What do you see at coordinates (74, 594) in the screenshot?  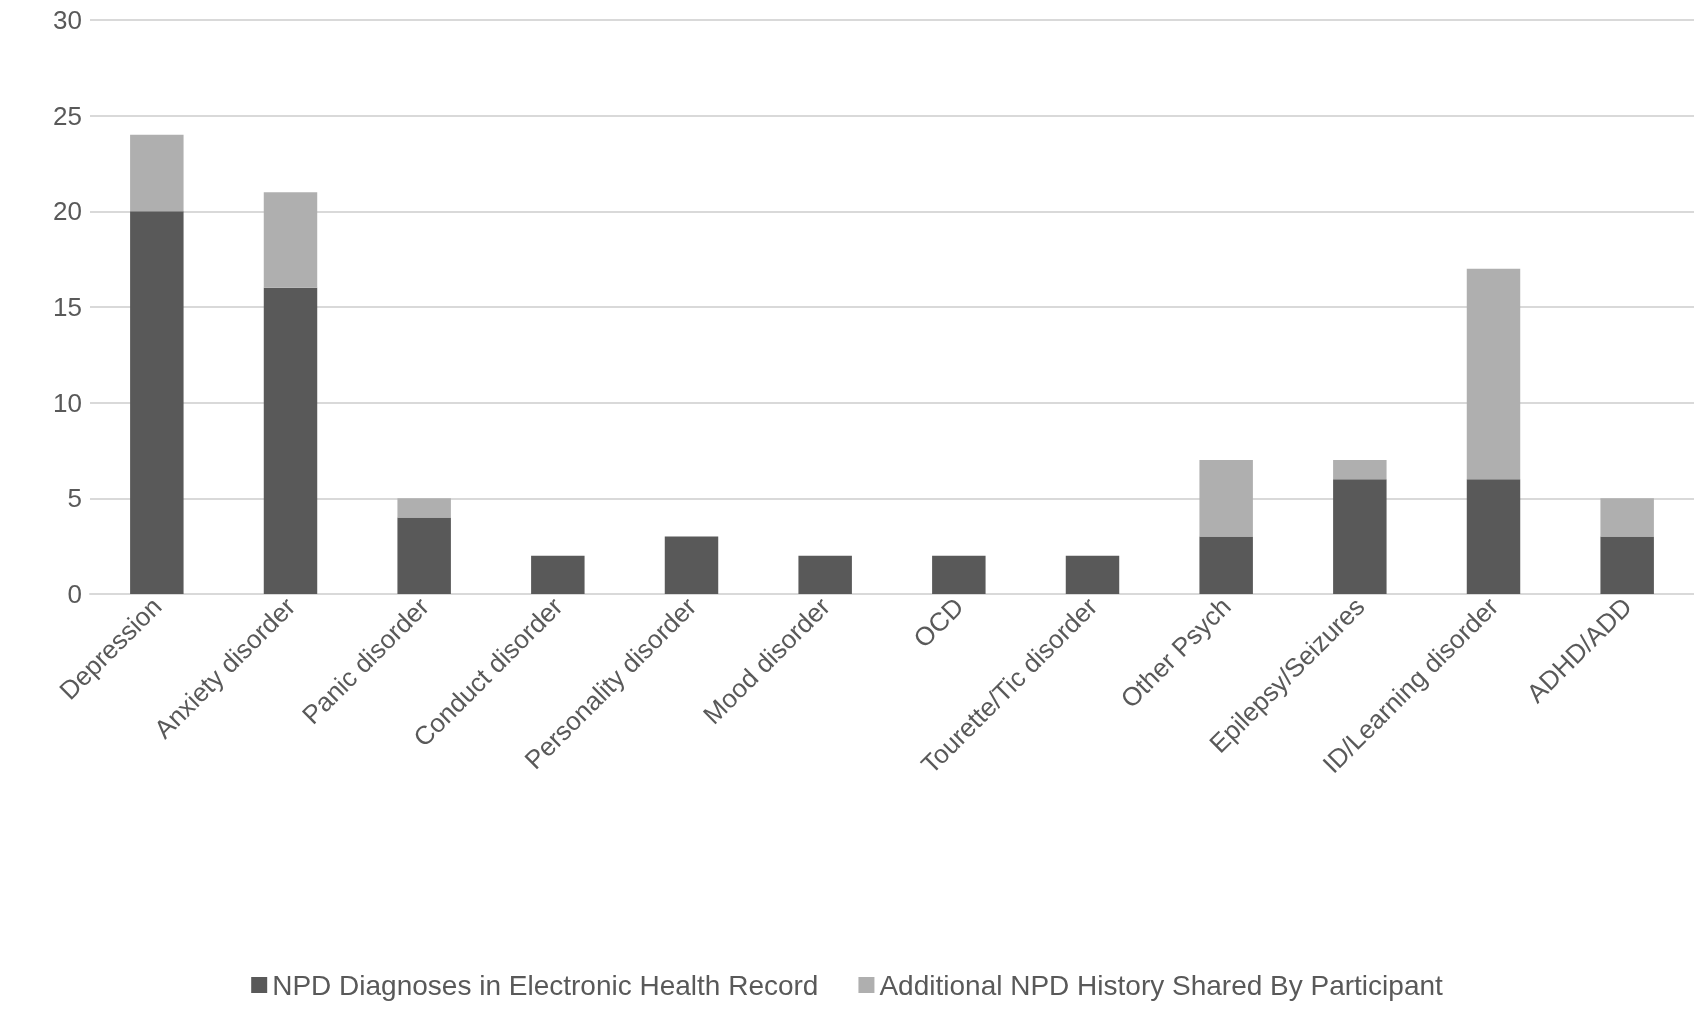 I see `y-tick-label: 0` at bounding box center [74, 594].